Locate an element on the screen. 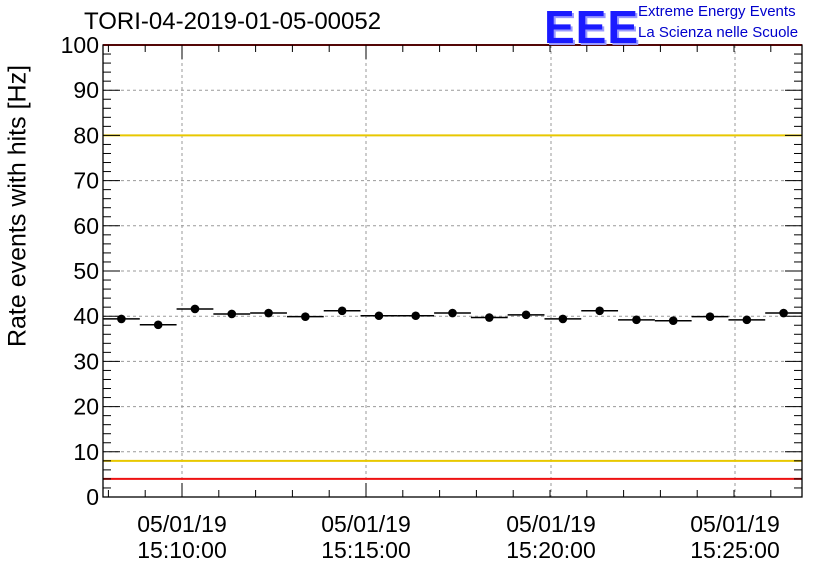 This screenshot has width=836, height=572. x-tick-label-time: 15:25:00 is located at coordinates (735, 550).